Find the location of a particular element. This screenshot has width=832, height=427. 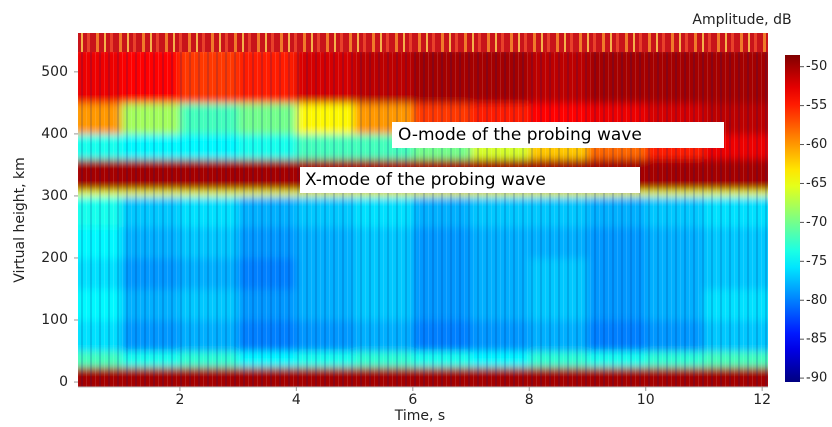

x-tick-label: 4 is located at coordinates (296, 400).